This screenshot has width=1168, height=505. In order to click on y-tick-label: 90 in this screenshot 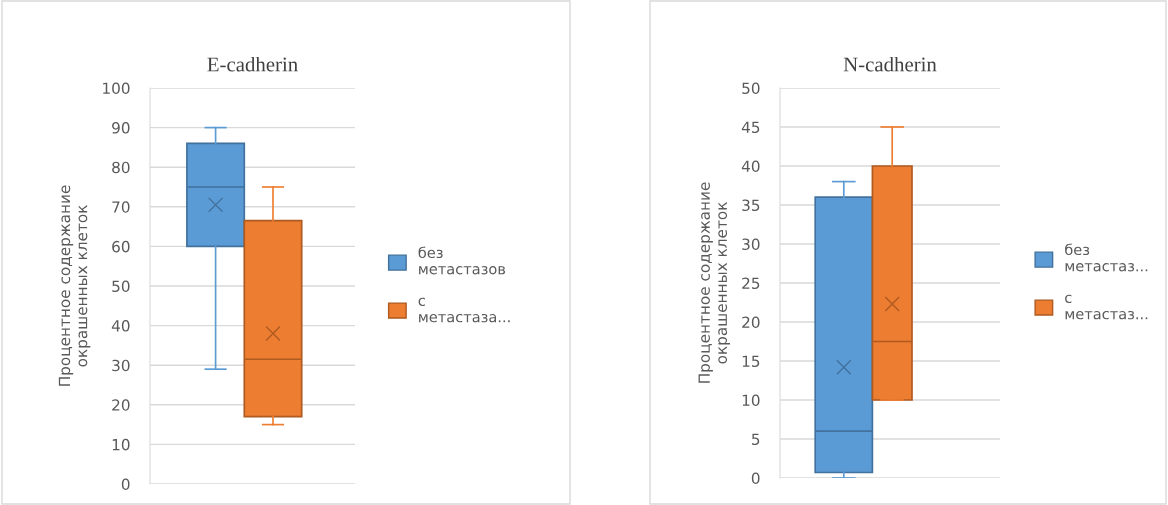, I will do `click(121, 128)`.